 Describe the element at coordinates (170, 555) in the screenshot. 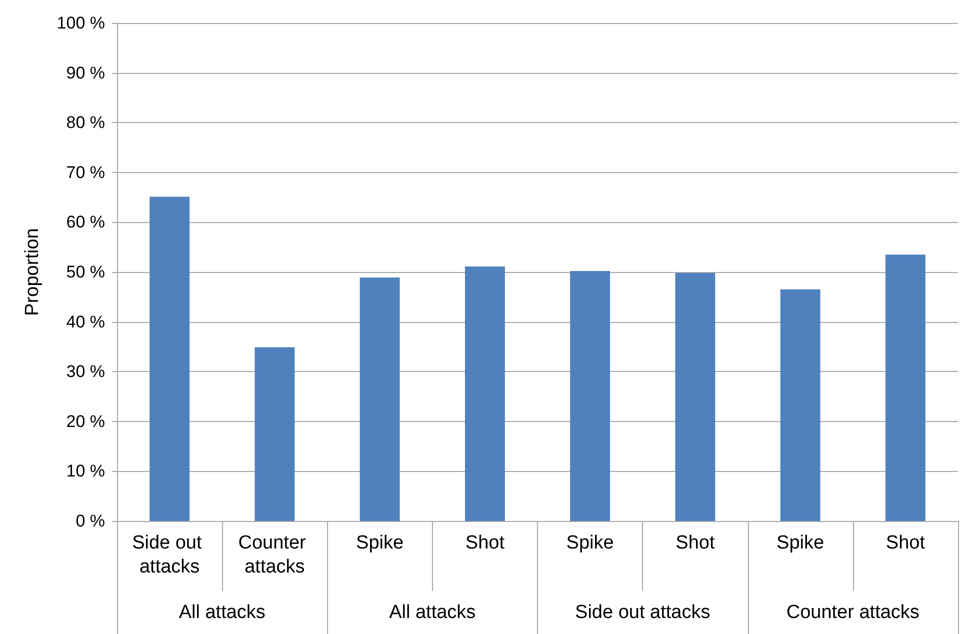

I see `x-tick-label: Side out attacks` at that location.